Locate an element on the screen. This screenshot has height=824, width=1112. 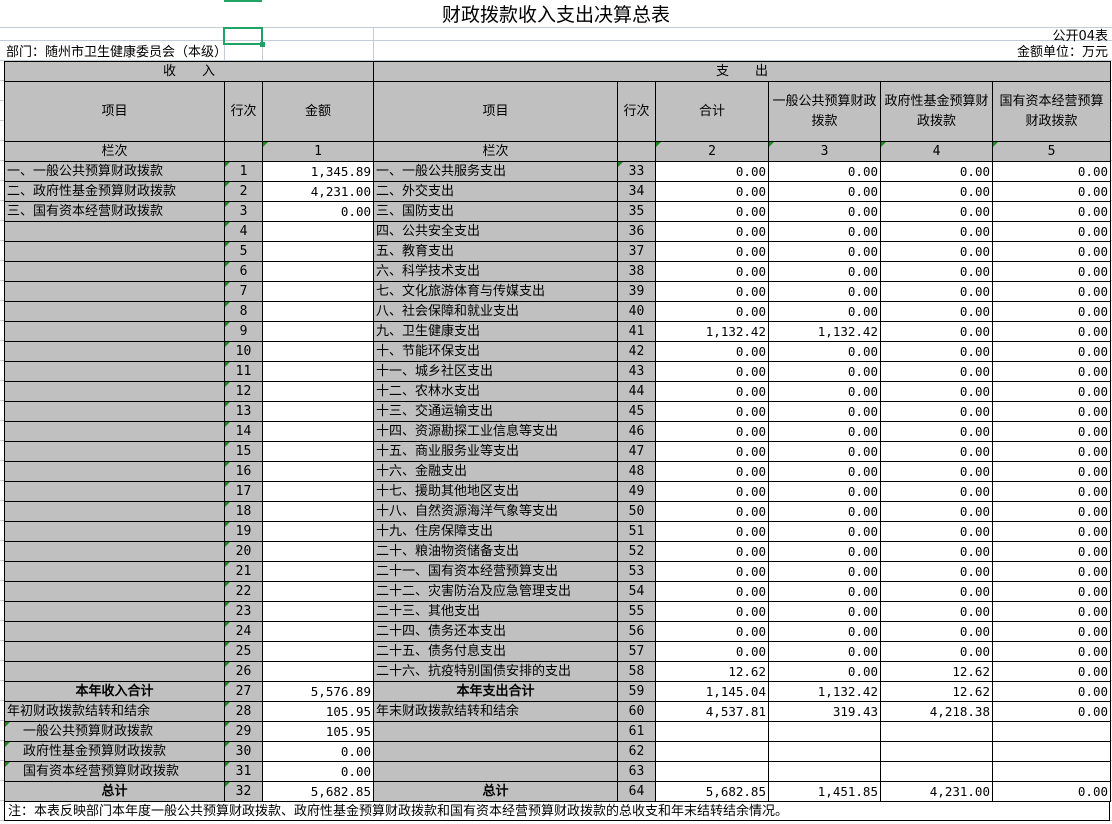
expense-item: 总计 is located at coordinates (495, 791).